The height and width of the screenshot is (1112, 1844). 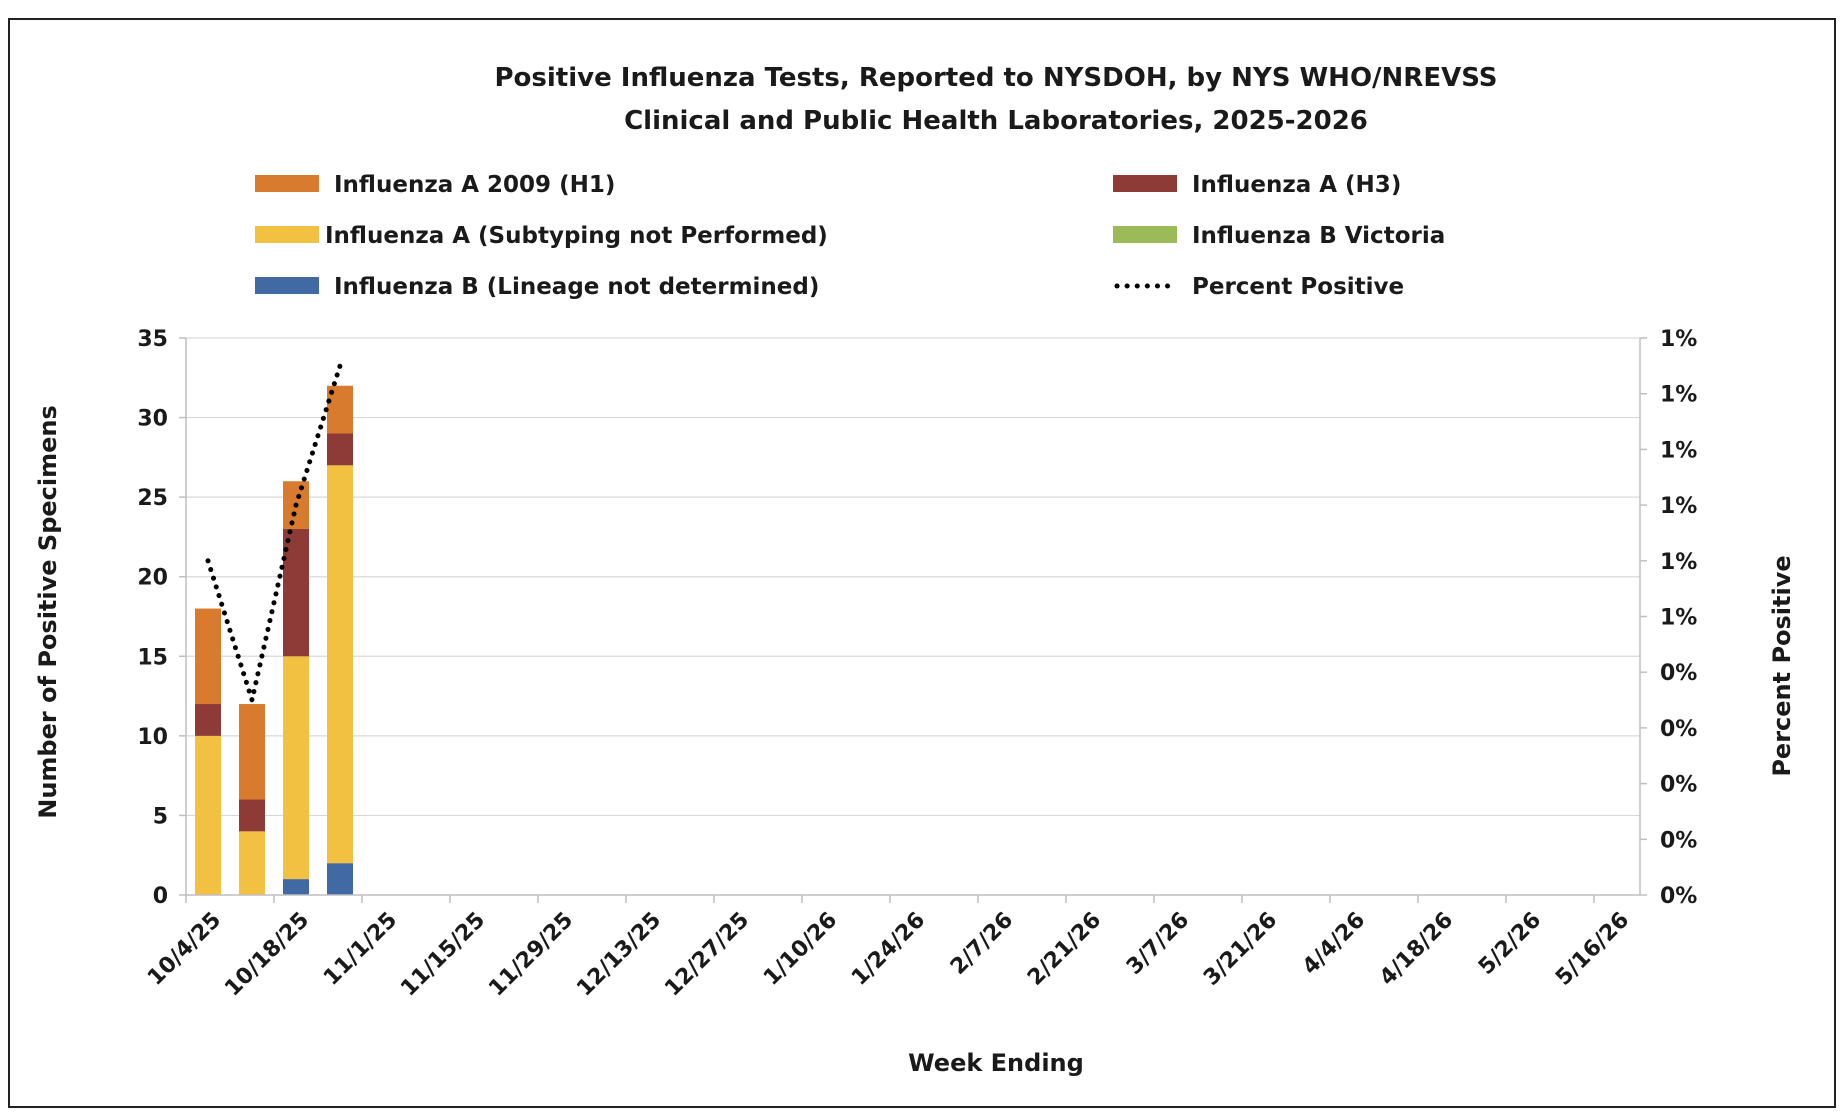 I want to click on x-tick-label: 3/7/26, so click(x=1158, y=944).